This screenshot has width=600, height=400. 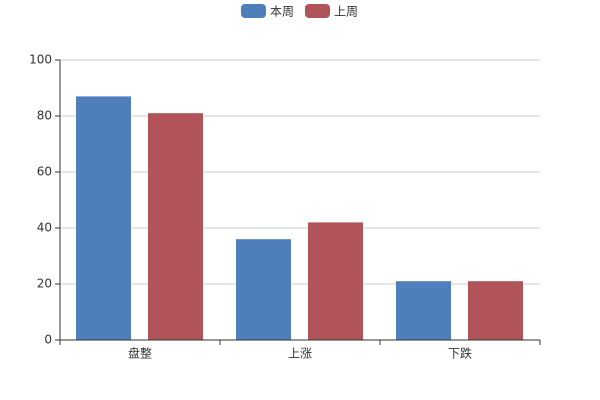 I want to click on y-tick-label: 0, so click(x=48, y=340).